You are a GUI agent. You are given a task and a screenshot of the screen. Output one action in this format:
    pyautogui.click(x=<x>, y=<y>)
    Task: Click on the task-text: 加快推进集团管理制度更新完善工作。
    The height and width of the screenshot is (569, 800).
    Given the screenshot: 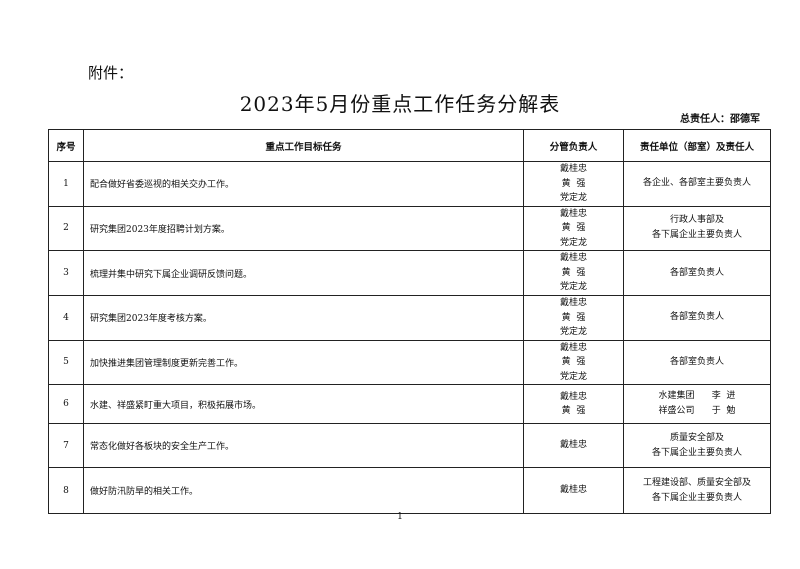 What is the action you would take?
    pyautogui.click(x=303, y=362)
    